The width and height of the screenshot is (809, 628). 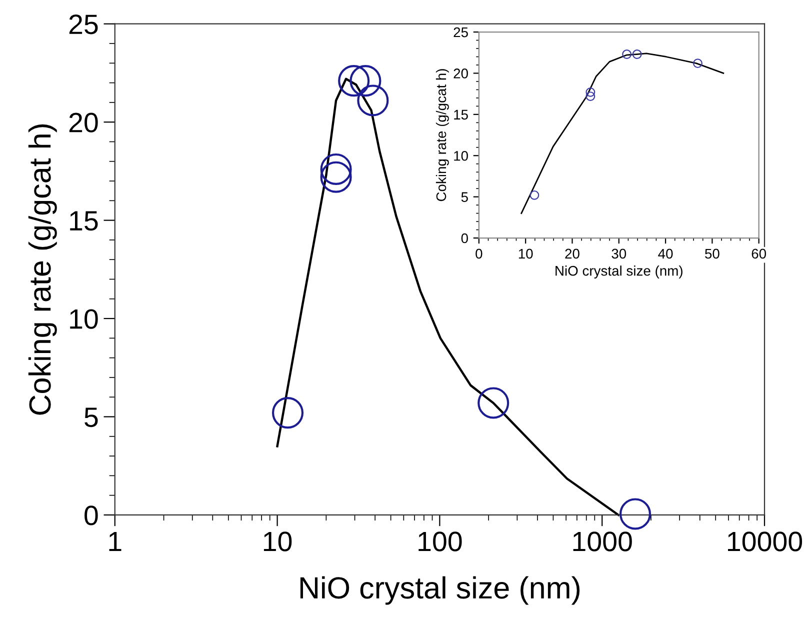 I want to click on x-tick-label: 40, so click(x=665, y=253).